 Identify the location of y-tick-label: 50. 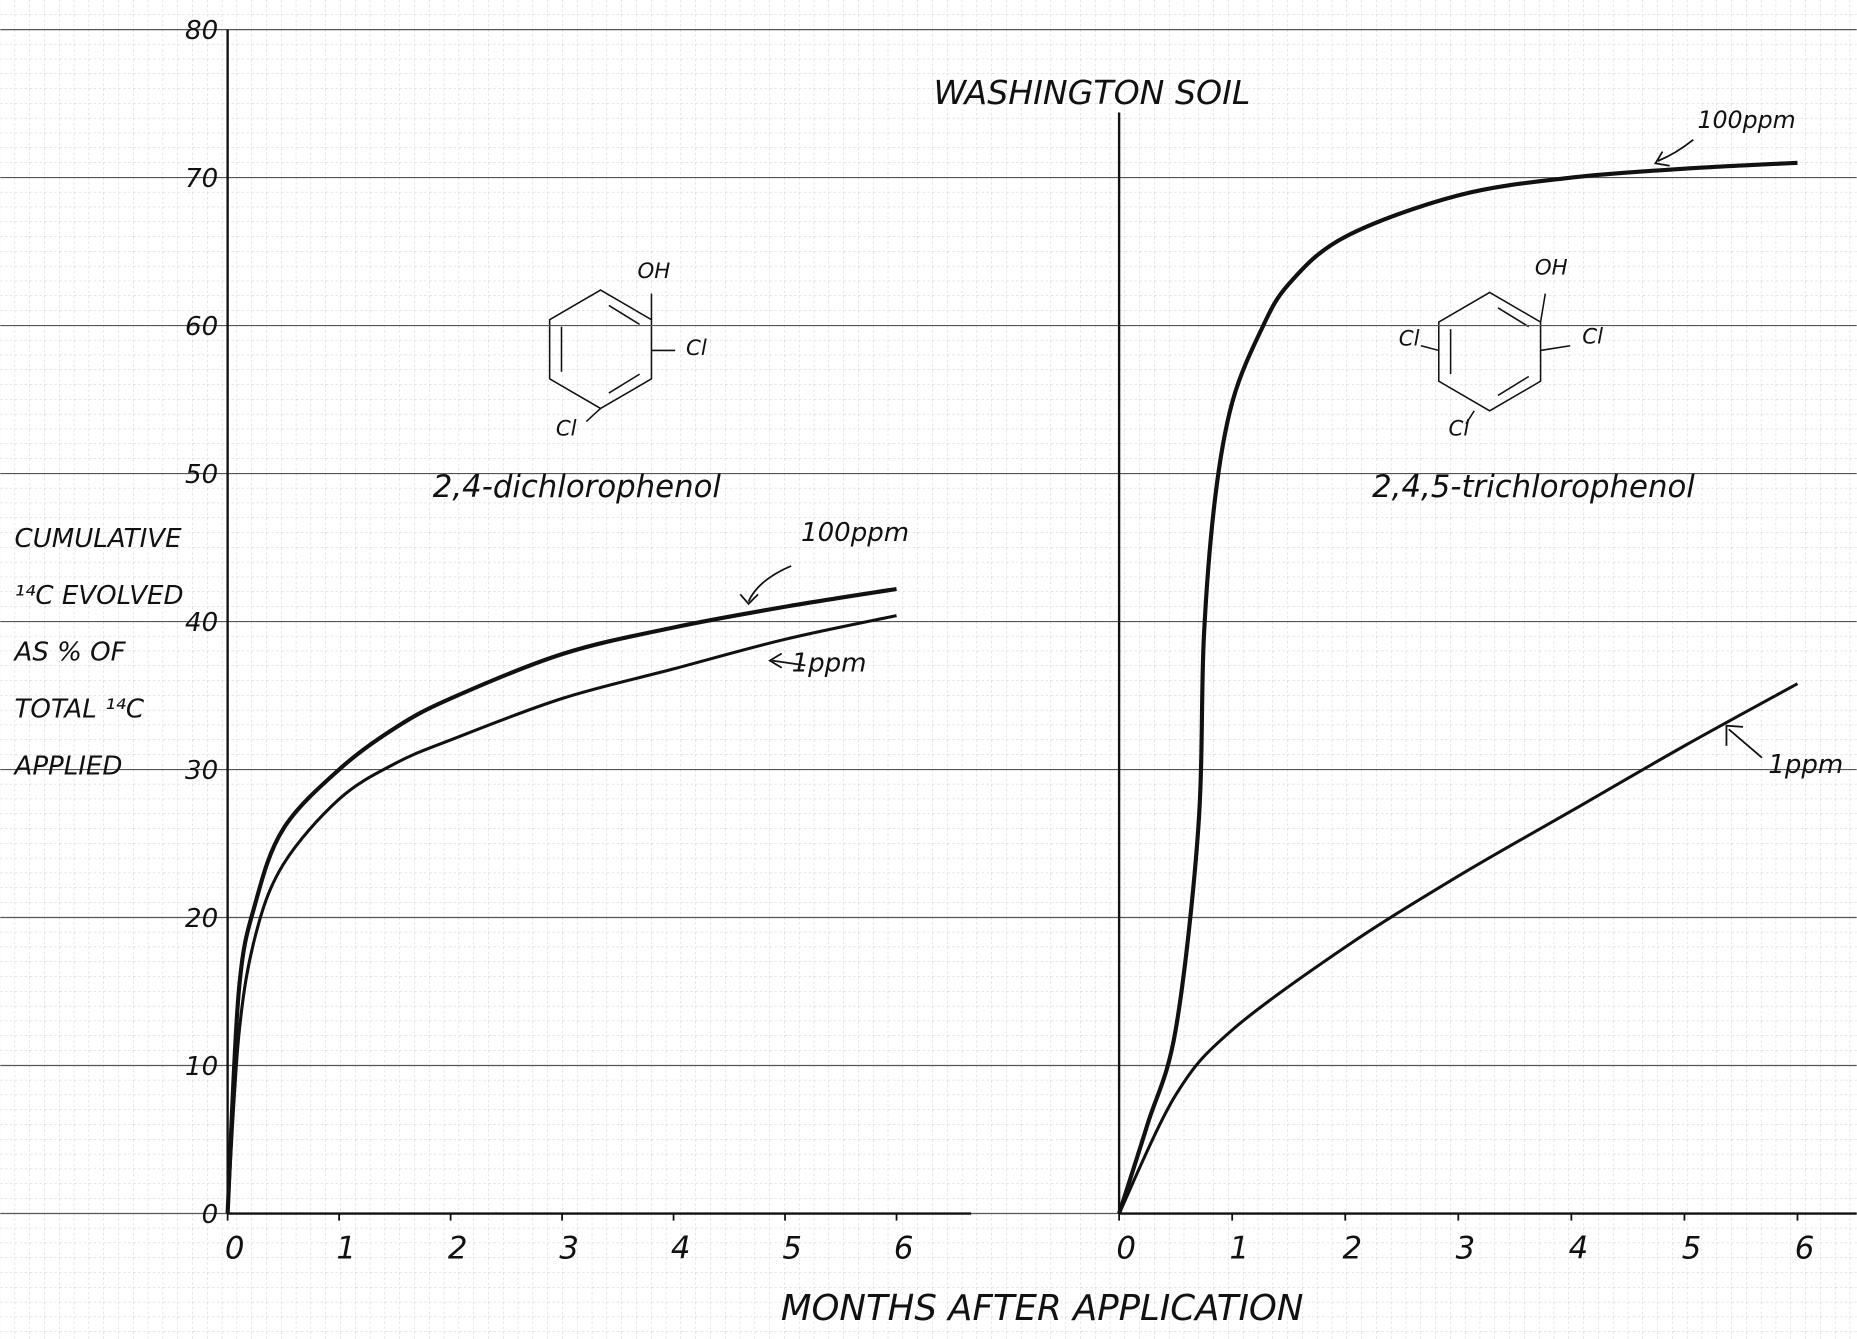
(201, 475).